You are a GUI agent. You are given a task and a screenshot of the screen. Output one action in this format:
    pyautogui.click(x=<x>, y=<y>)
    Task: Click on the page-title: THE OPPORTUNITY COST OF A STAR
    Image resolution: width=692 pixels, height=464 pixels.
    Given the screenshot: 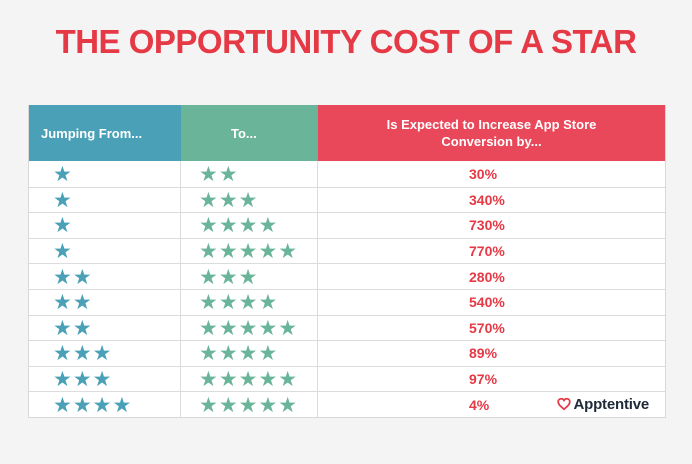 What is the action you would take?
    pyautogui.click(x=346, y=41)
    